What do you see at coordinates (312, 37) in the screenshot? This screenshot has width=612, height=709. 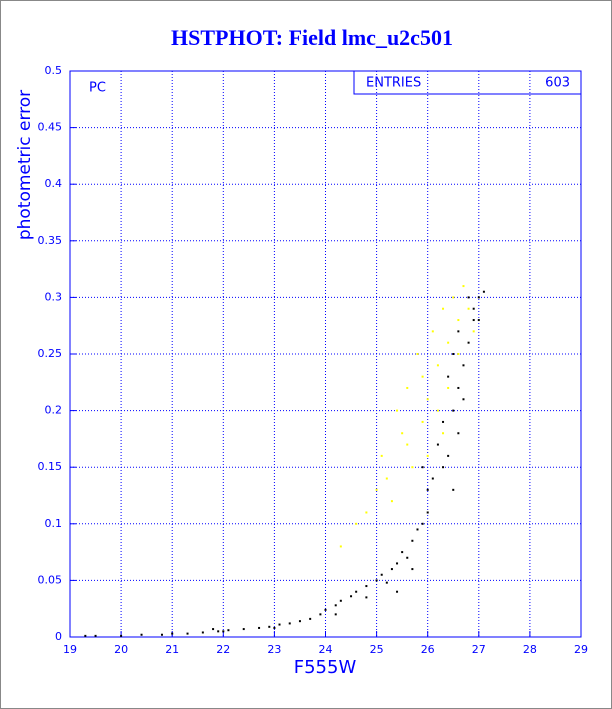 I see `chart-title: HSTPHOT: Field lmc_u2c501` at bounding box center [312, 37].